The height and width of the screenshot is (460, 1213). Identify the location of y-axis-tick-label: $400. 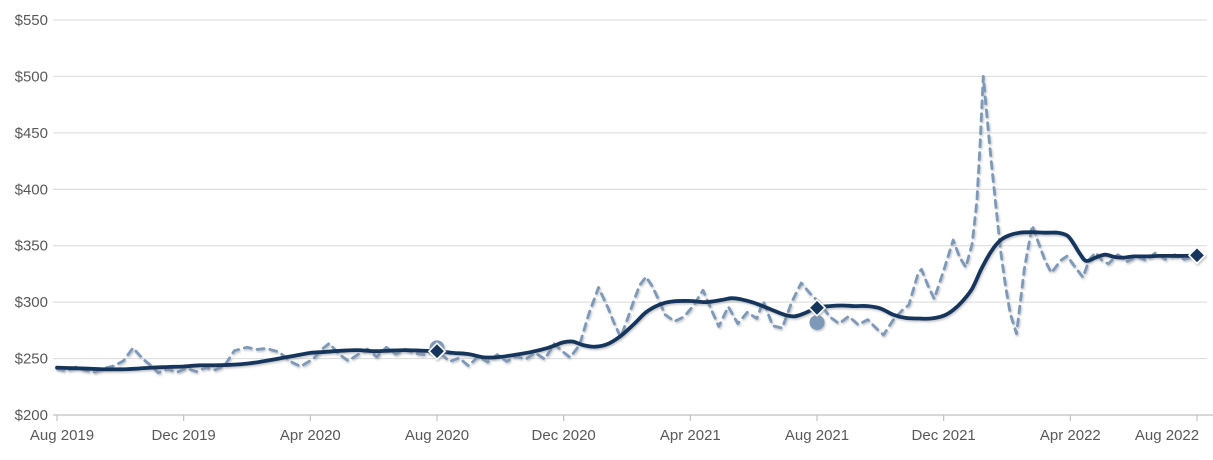
(31, 189).